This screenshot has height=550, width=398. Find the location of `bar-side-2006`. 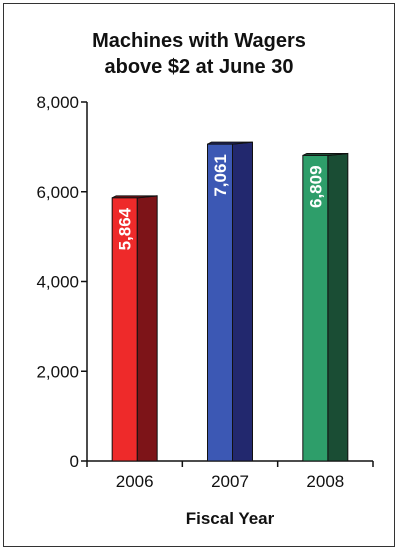

bar-side-2006 is located at coordinates (147, 328).